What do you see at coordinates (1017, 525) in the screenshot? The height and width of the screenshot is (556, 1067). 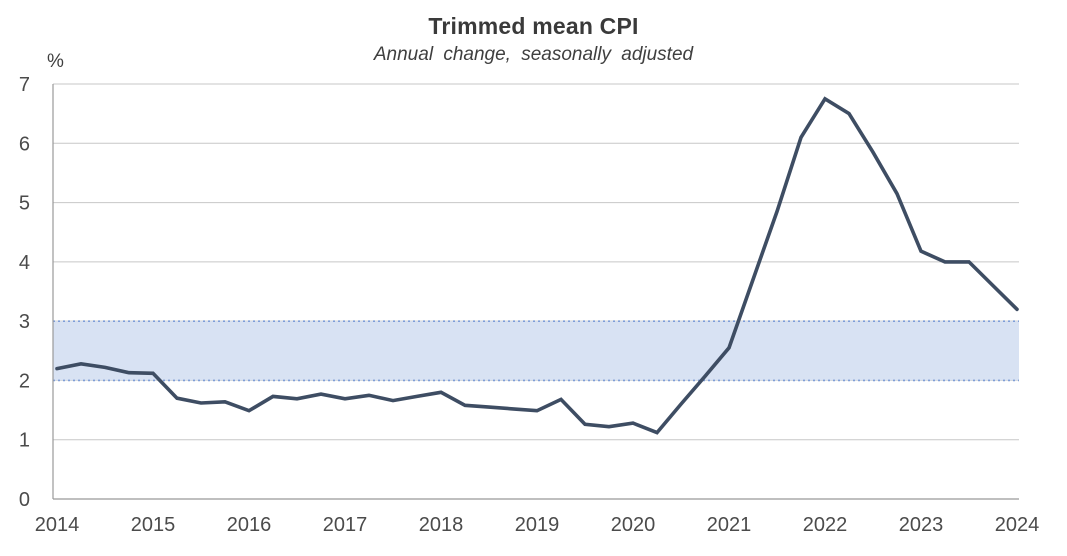 I see `x-tick-label-2024: 2024` at bounding box center [1017, 525].